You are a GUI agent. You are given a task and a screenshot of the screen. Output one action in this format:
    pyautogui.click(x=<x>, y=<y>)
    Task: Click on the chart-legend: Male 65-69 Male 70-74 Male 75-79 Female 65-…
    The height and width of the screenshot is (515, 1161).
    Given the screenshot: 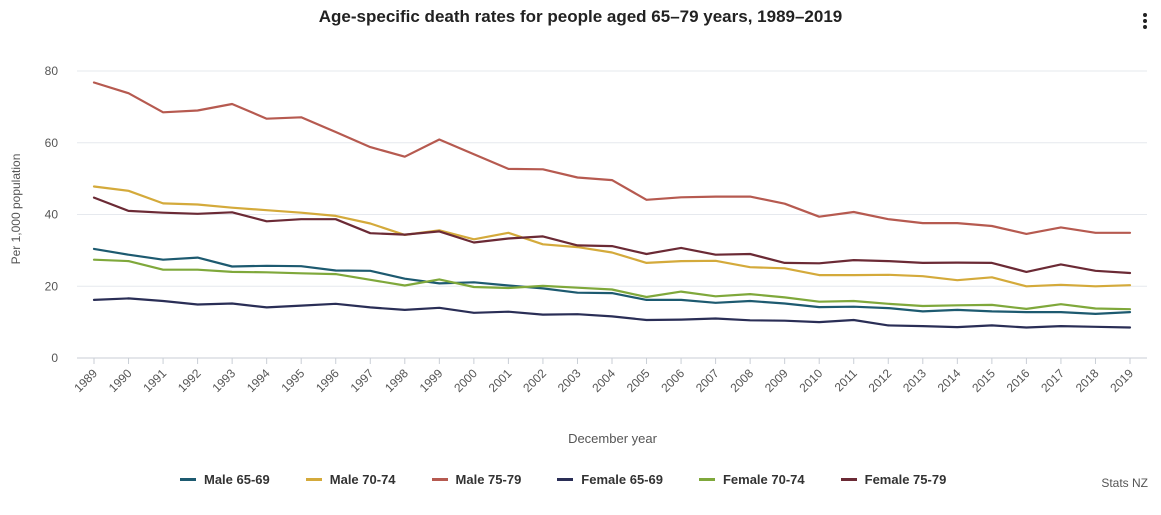 What is the action you would take?
    pyautogui.click(x=563, y=479)
    